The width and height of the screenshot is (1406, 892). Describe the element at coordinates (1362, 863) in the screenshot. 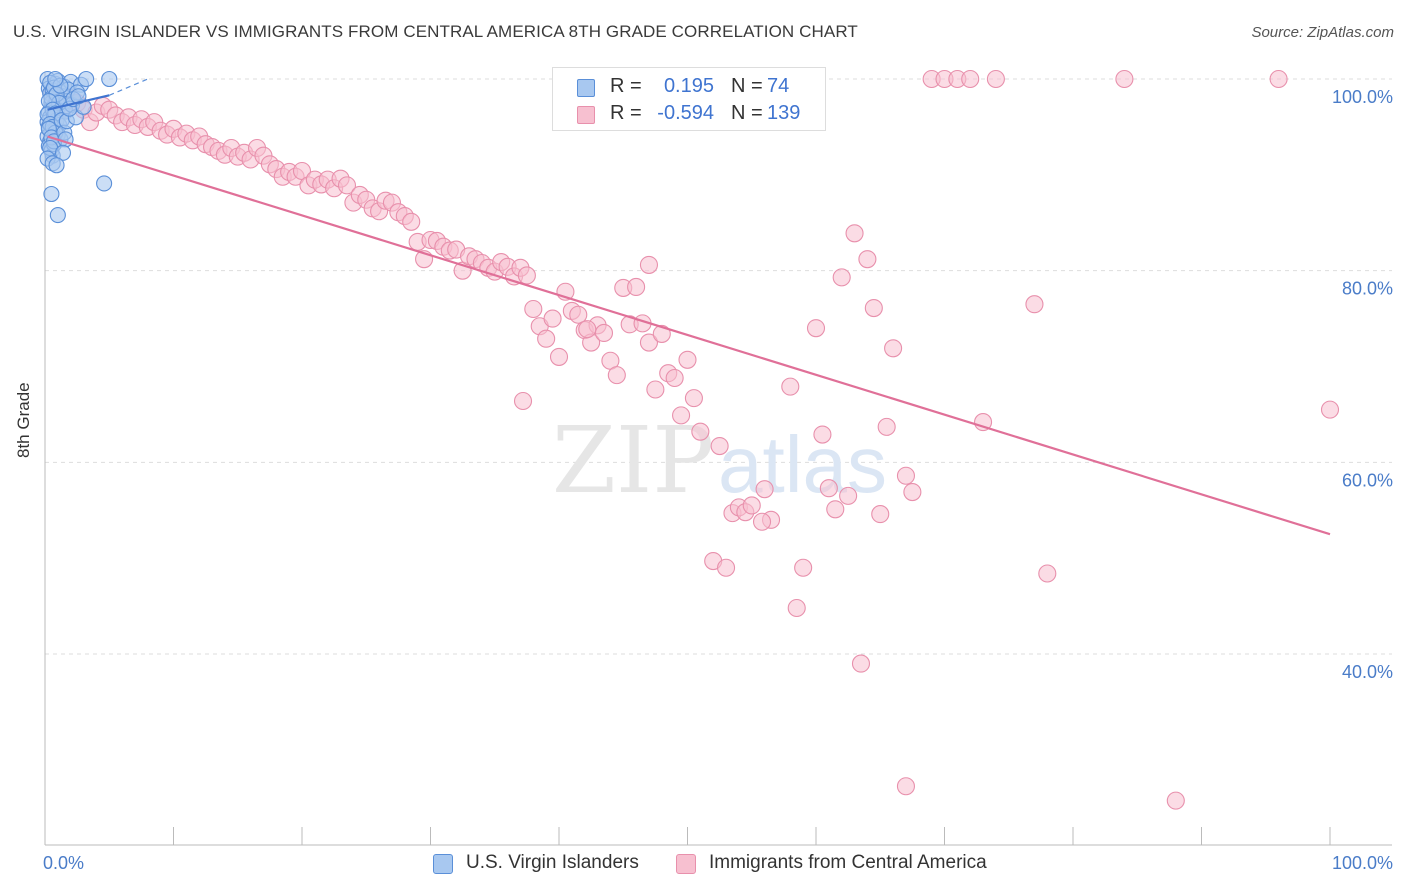

I see `x-tick-label: 100.0%` at that location.